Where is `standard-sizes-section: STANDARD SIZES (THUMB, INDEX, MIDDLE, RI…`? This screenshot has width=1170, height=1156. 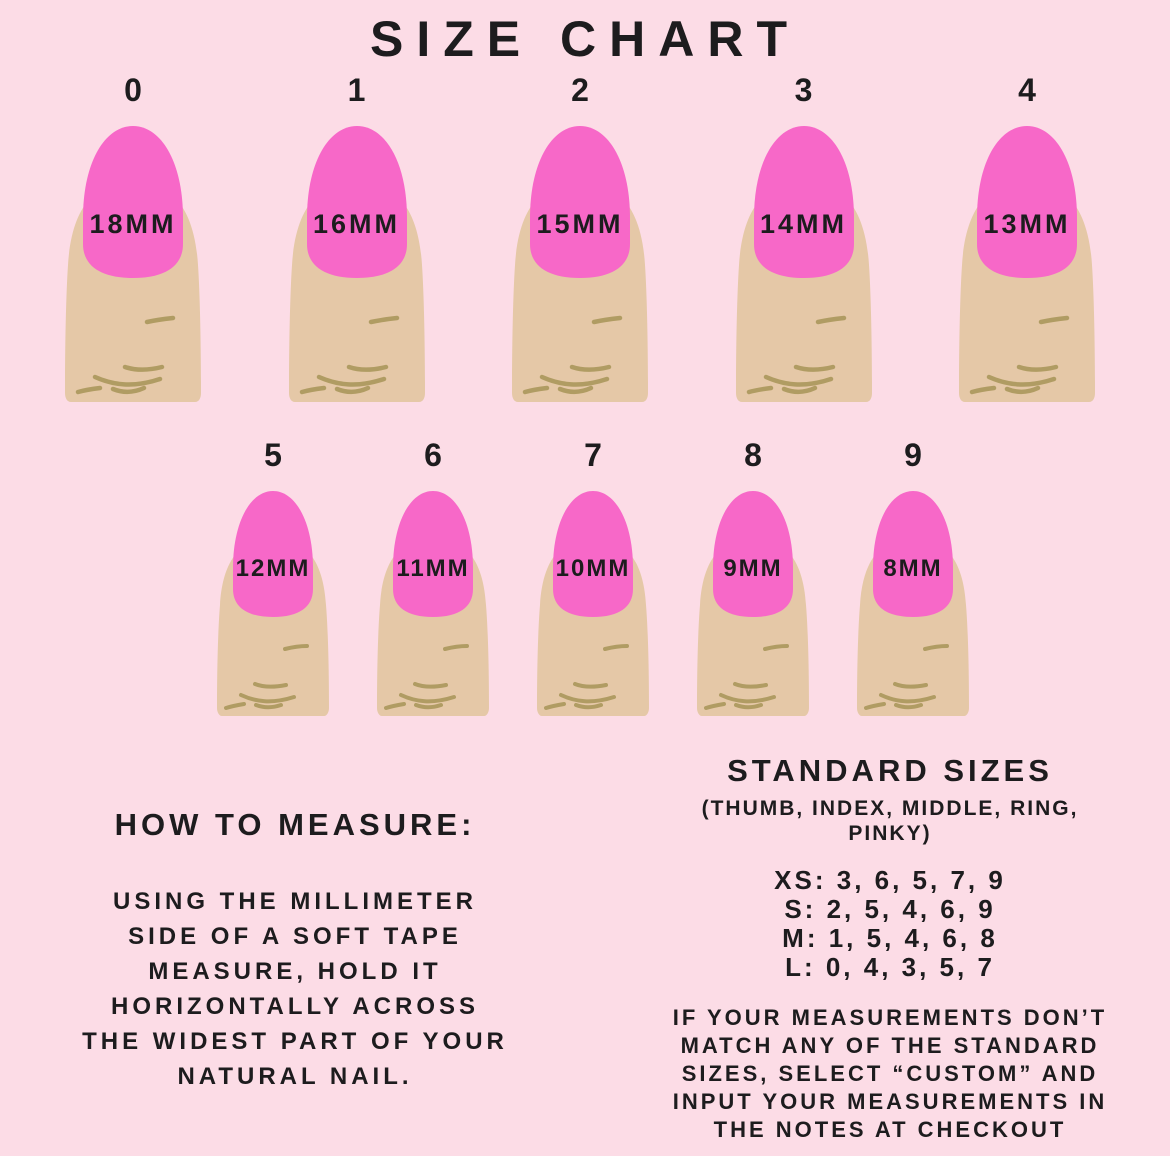 standard-sizes-section: STANDARD SIZES (THUMB, INDEX, MIDDLE, RI… is located at coordinates (890, 948).